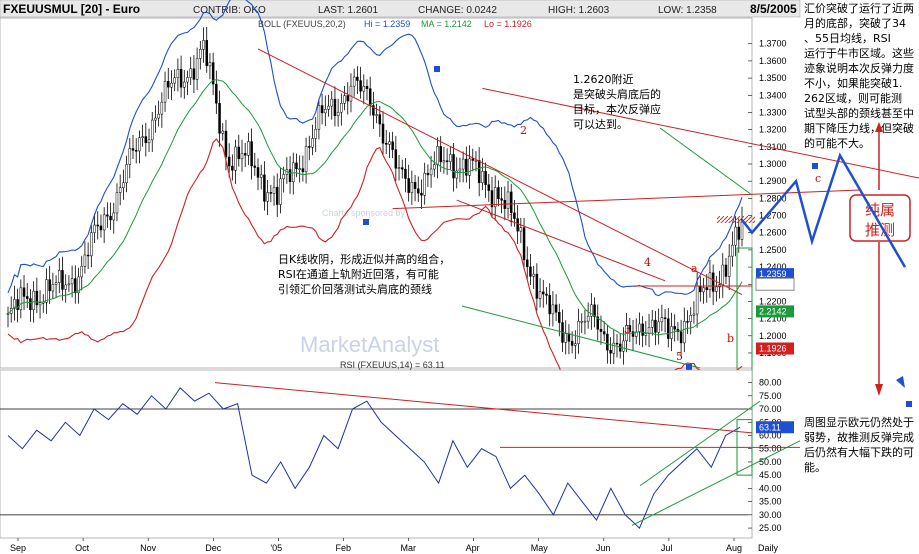 The width and height of the screenshot is (919, 554). Describe the element at coordinates (773, 95) in the screenshot. I see `price-tick-label: 1.3400` at that location.